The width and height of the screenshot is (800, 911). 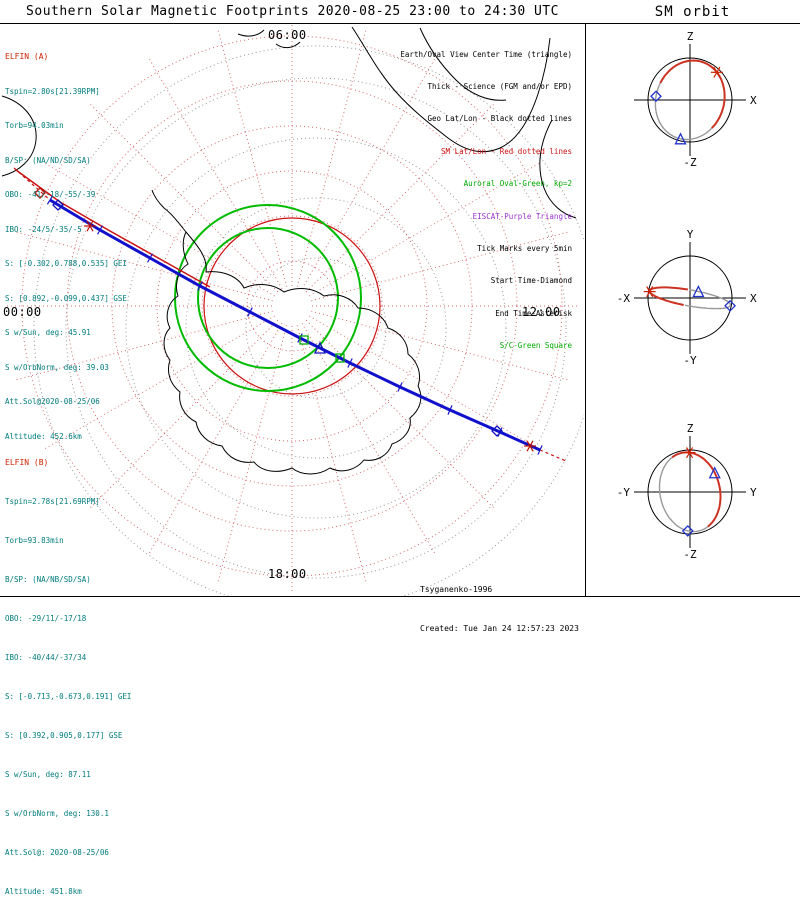 I want to click on mlt-label-1800: 18:00, so click(x=287, y=574).